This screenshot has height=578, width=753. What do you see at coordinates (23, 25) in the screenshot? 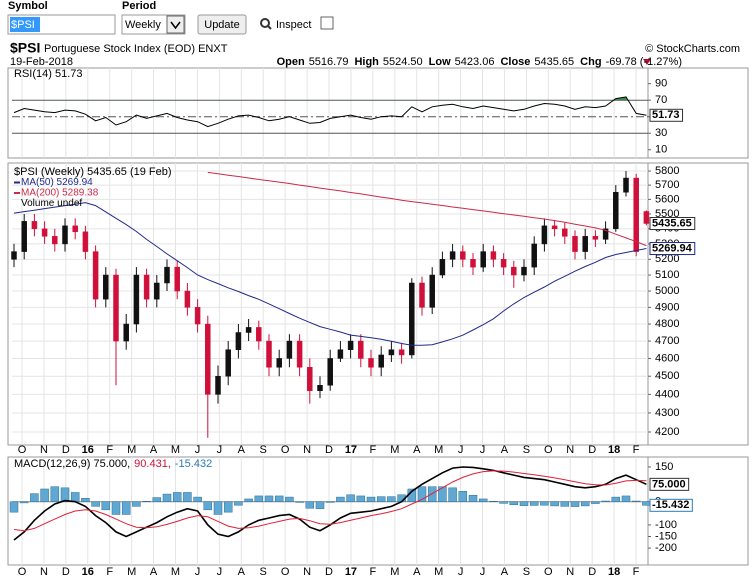
I see `symbol-value: $PSI` at bounding box center [23, 25].